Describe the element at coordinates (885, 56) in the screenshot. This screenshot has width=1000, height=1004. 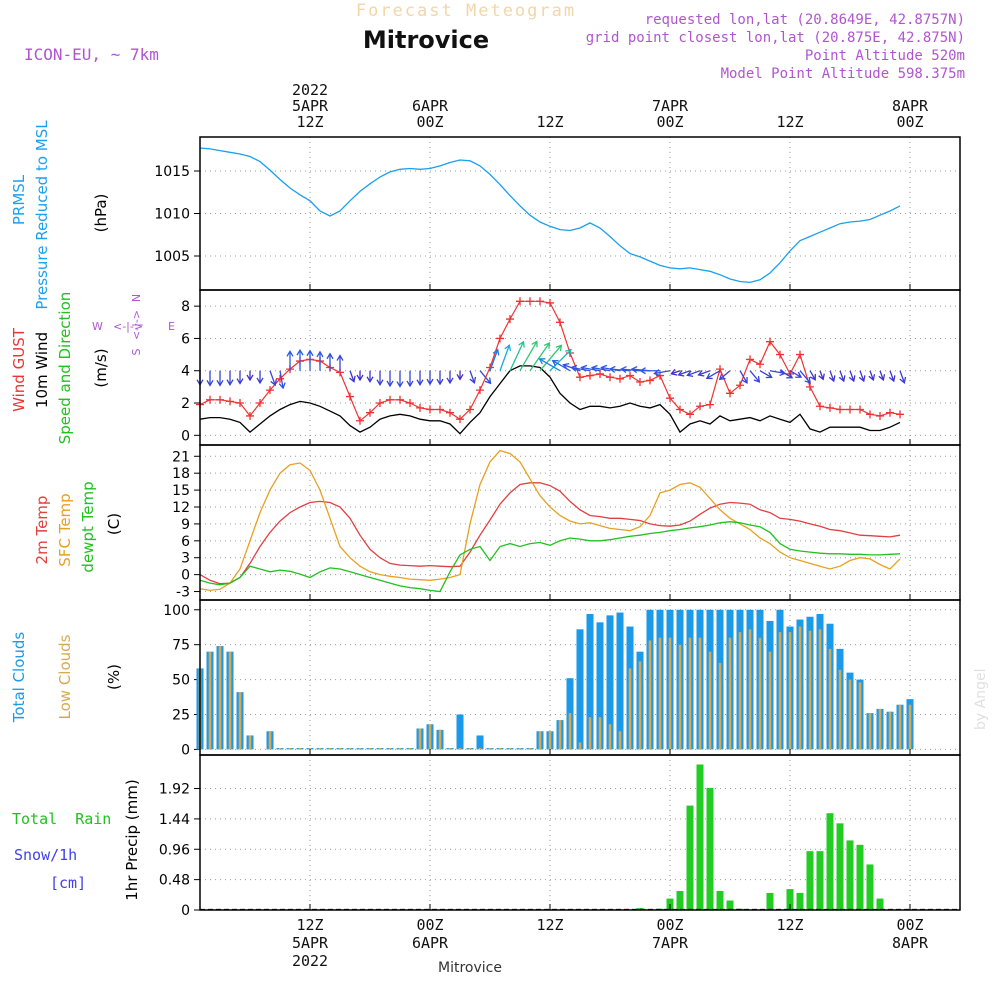
I see `point-altitude: Point Altitude 520m` at that location.